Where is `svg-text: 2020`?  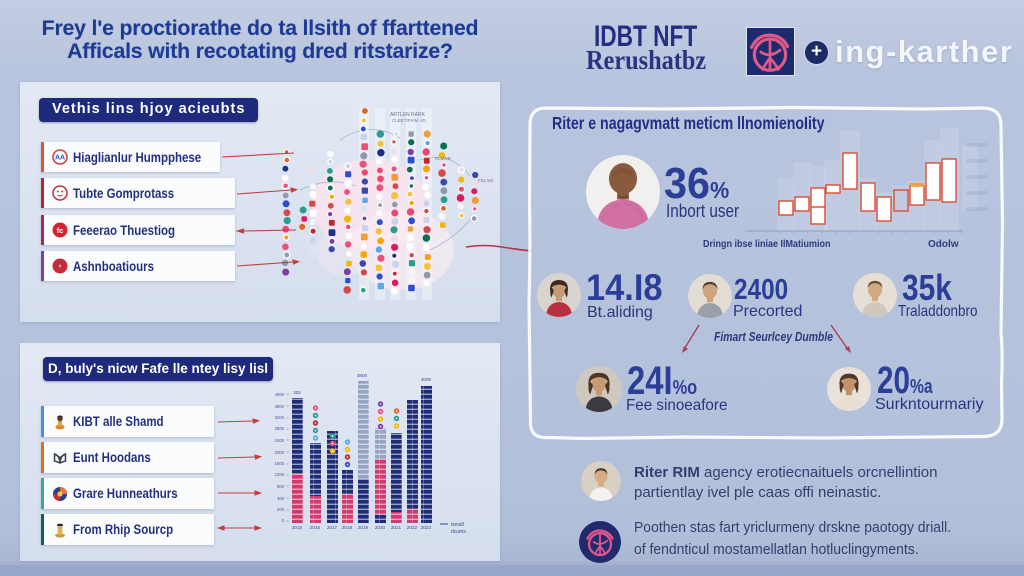 svg-text: 2020 is located at coordinates (380, 527).